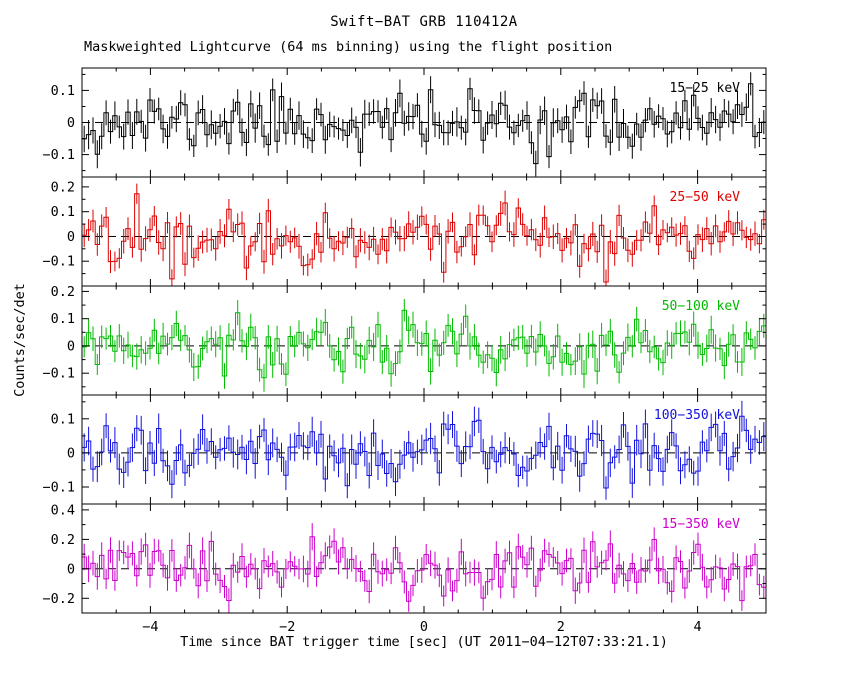  I want to click on svg-text: 4, so click(698, 627).